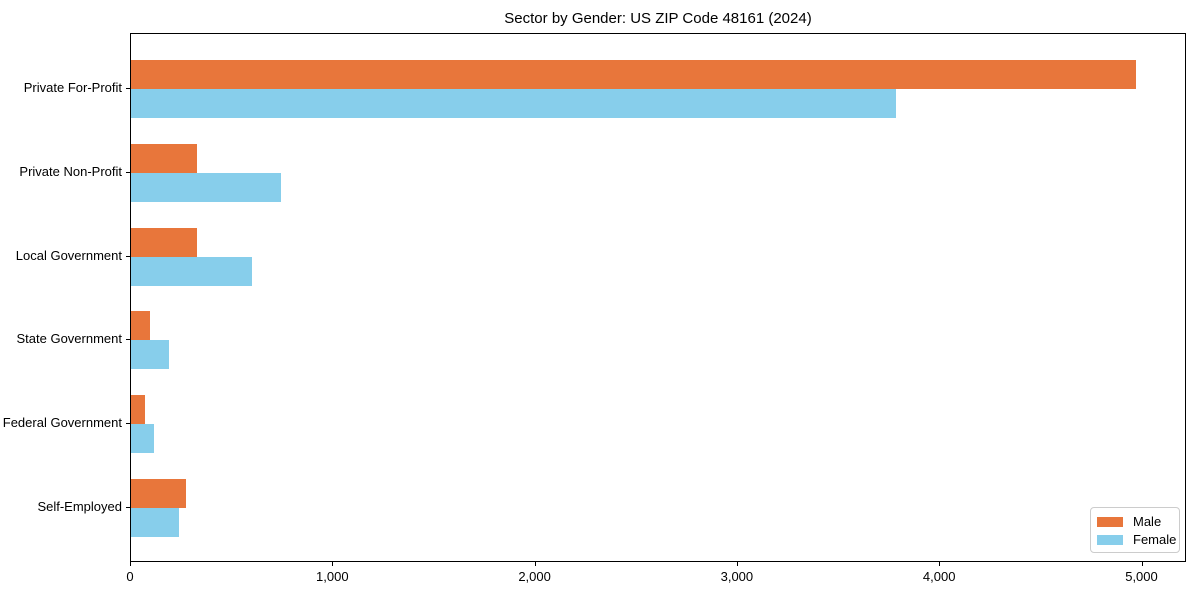 This screenshot has width=1200, height=600. Describe the element at coordinates (534, 576) in the screenshot. I see `x-tick-label: 2,000` at that location.